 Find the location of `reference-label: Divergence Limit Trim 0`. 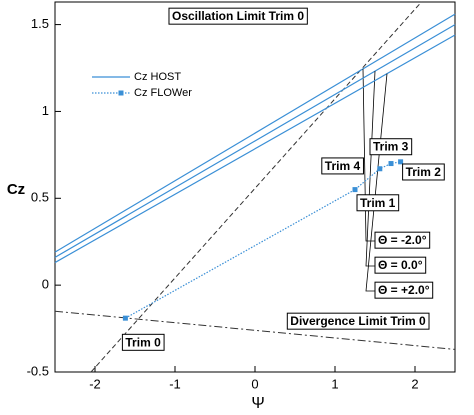

reference-label: Divergence Limit Trim 0 is located at coordinates (358, 321).